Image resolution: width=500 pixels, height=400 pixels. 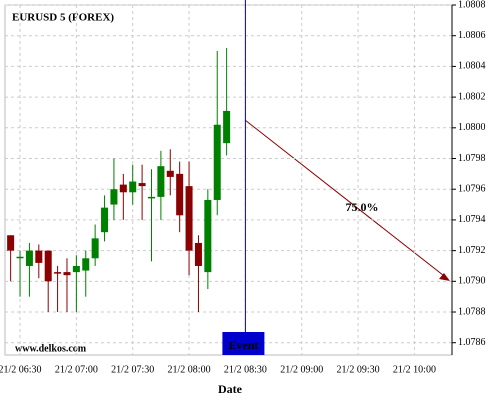 What do you see at coordinates (472, 311) in the screenshot?
I see `y-tick-label: 1.0788` at bounding box center [472, 311].